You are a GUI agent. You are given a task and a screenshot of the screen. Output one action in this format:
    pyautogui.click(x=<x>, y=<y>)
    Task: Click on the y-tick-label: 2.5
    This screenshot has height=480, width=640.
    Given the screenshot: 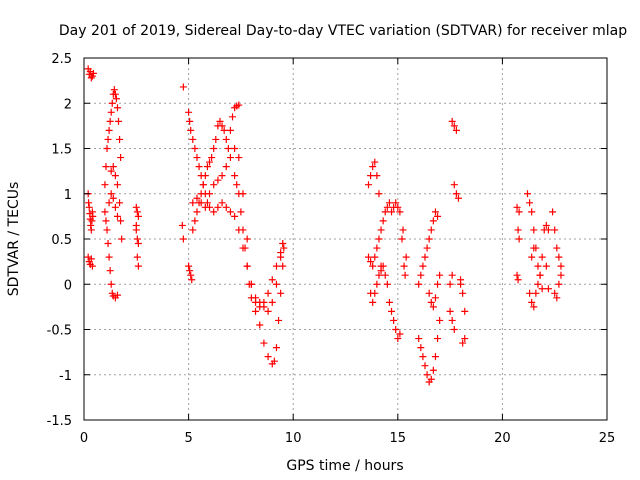 What is the action you would take?
    pyautogui.click(x=61, y=59)
    